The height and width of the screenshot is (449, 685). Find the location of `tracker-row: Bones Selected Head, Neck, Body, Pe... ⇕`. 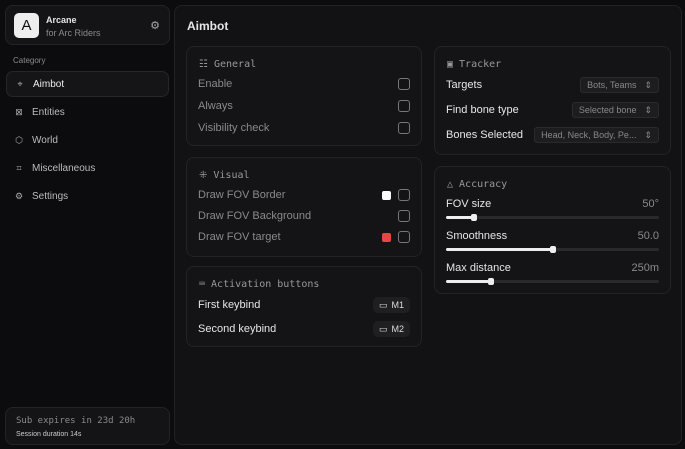

tracker-row: Bones Selected Head, Neck, Body, Pe... ⇕ is located at coordinates (552, 135).